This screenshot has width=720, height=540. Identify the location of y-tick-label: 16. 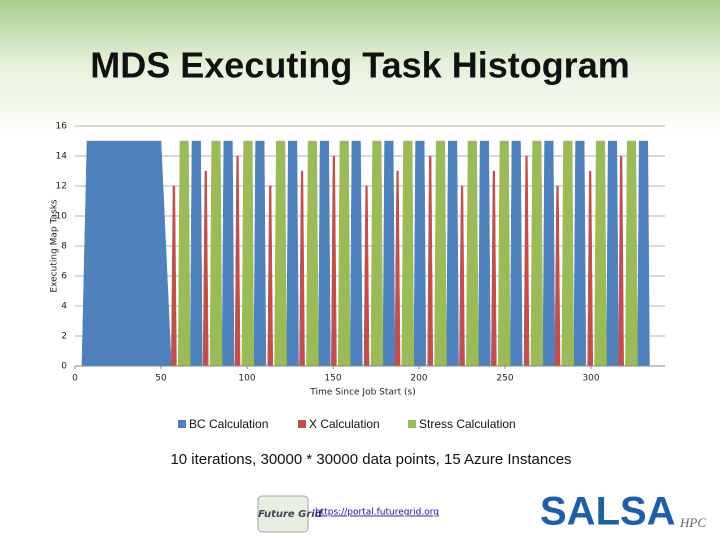
(62, 127).